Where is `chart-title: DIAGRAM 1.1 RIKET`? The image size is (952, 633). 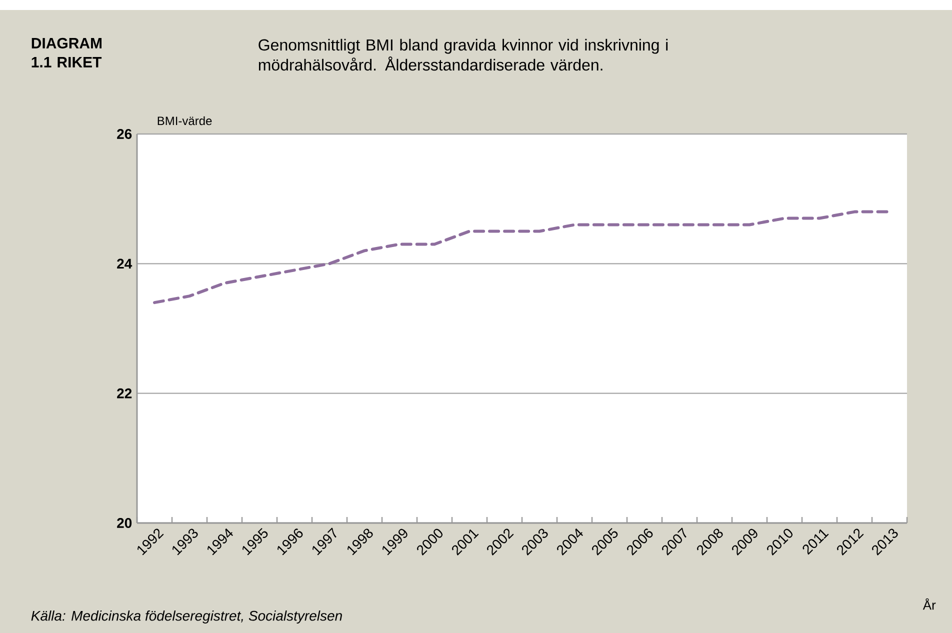 chart-title: DIAGRAM 1.1 RIKET is located at coordinates (67, 53).